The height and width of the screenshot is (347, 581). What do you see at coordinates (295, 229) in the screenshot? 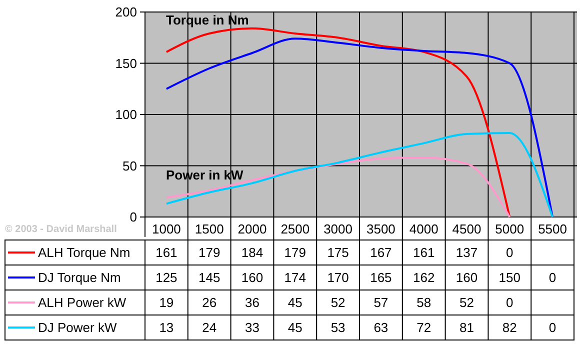
I see `x-tick-label: 2500` at bounding box center [295, 229].